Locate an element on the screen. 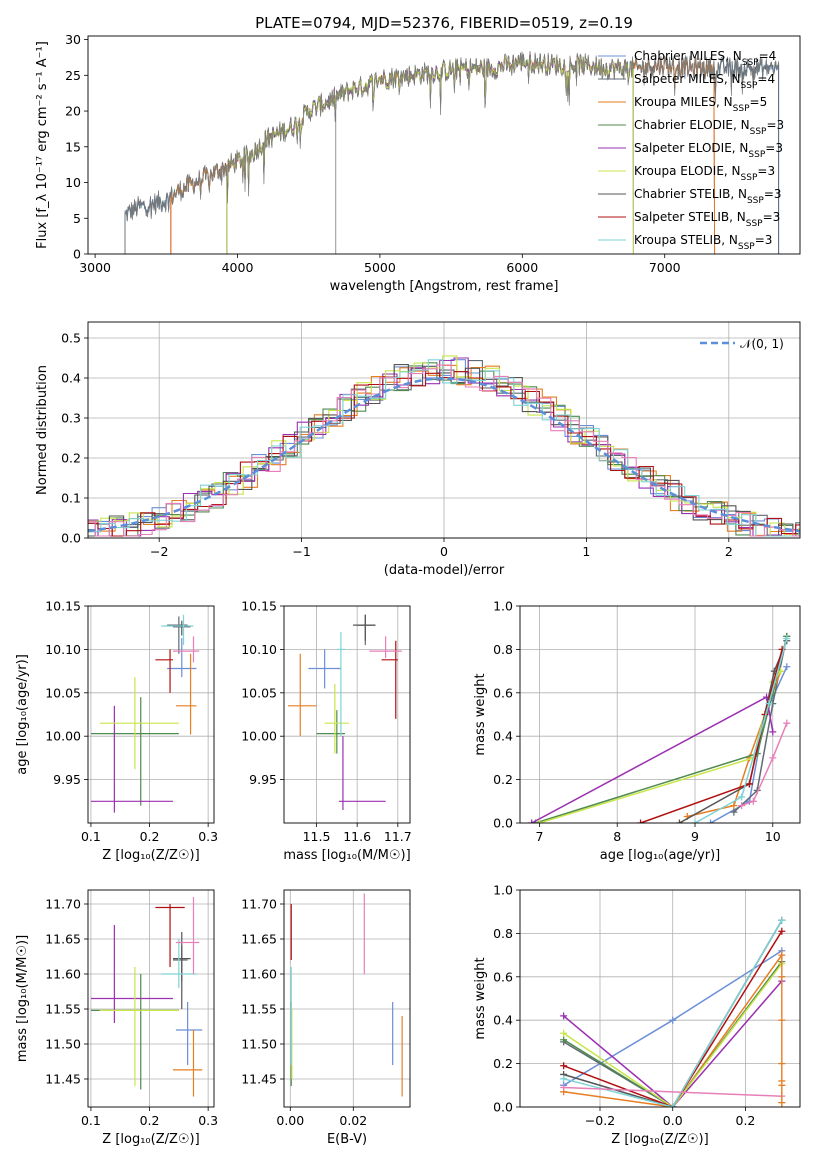  y-tick-label: 0.1 is located at coordinates (71, 498).